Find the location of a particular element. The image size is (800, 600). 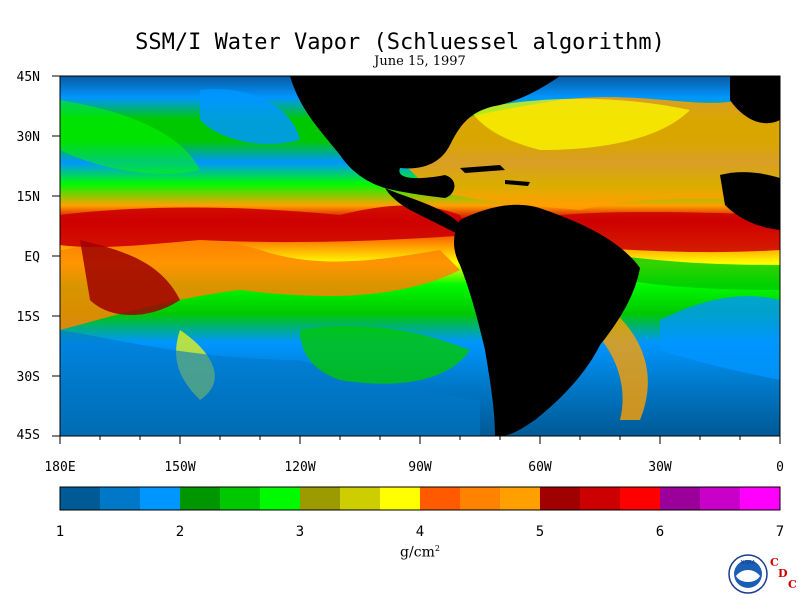

cdc-letter-c2: C is located at coordinates (792, 584).